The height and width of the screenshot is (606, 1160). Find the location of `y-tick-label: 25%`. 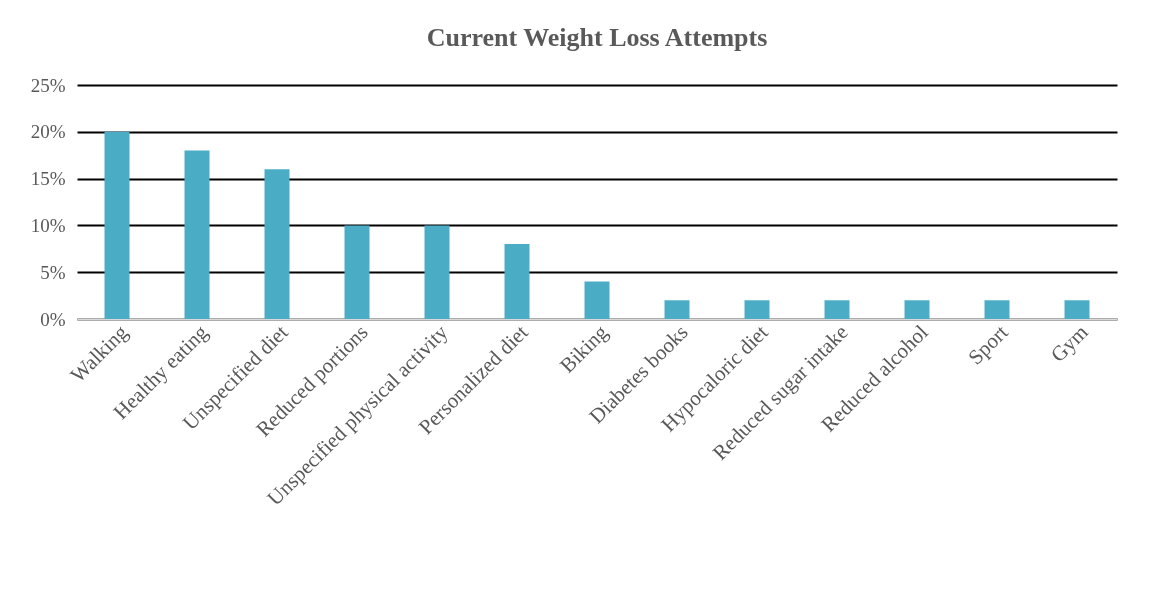

y-tick-label: 25% is located at coordinates (48, 85).